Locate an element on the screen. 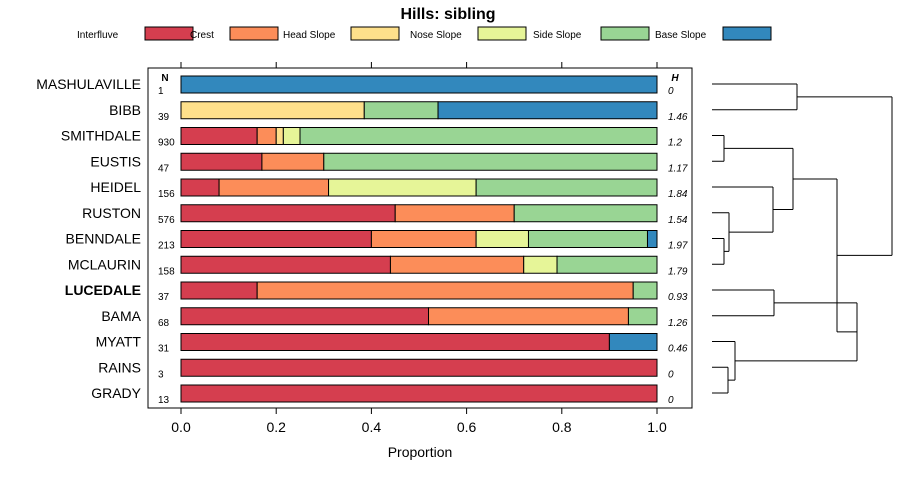 The width and height of the screenshot is (900, 485). bar-row-smithdale: SMITHDALE 930 1.2 is located at coordinates (371, 138).